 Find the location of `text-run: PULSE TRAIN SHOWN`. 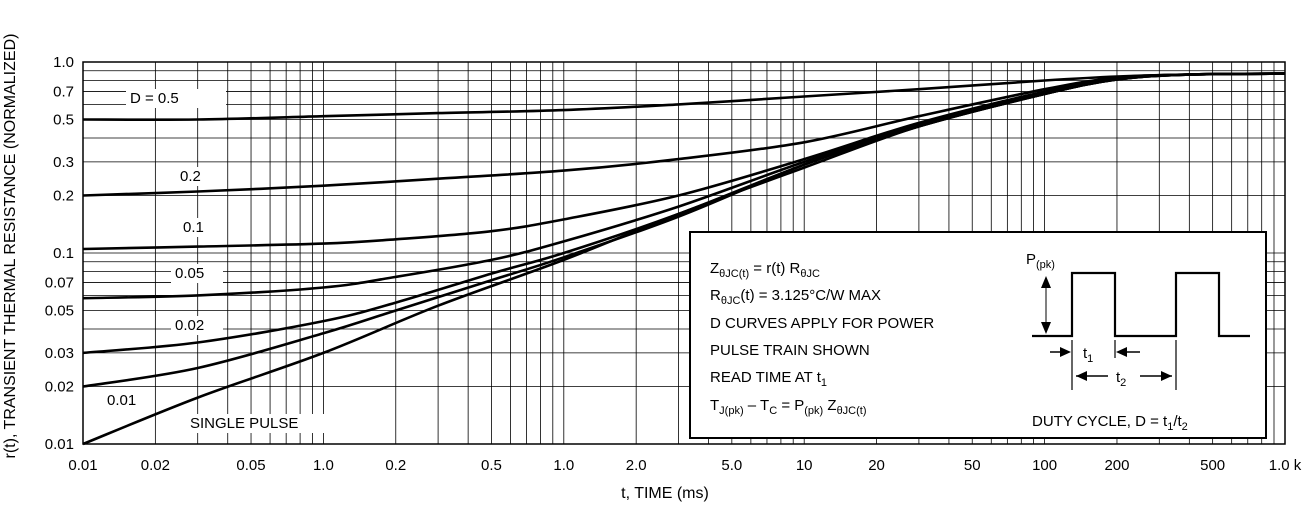

text-run: PULSE TRAIN SHOWN is located at coordinates (790, 350).